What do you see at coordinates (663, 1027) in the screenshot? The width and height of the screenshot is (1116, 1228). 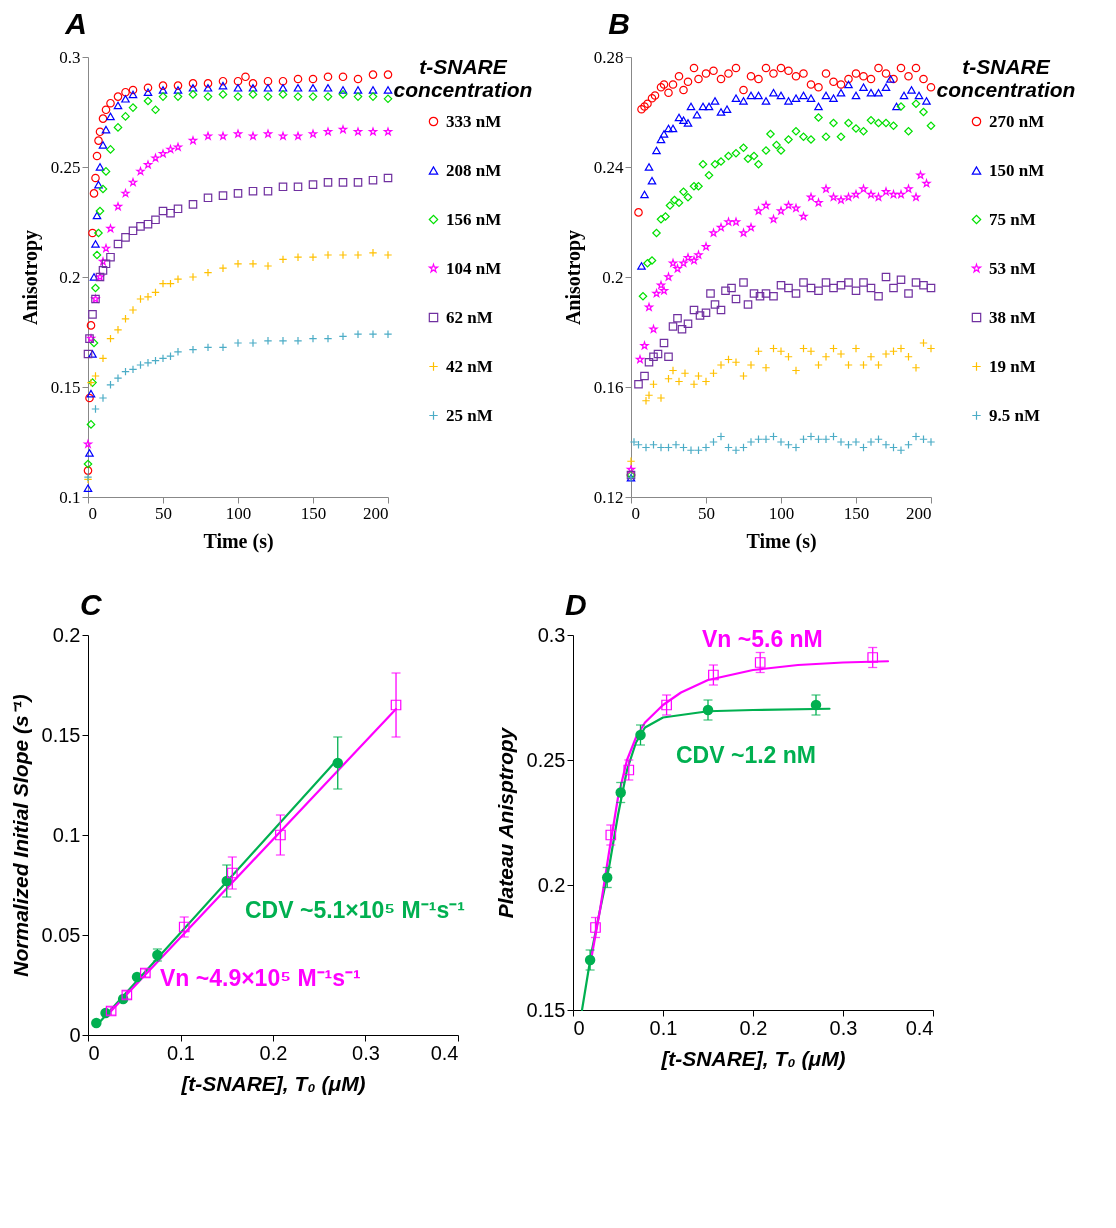 I see `x-tick-label: 0.1` at bounding box center [663, 1027].